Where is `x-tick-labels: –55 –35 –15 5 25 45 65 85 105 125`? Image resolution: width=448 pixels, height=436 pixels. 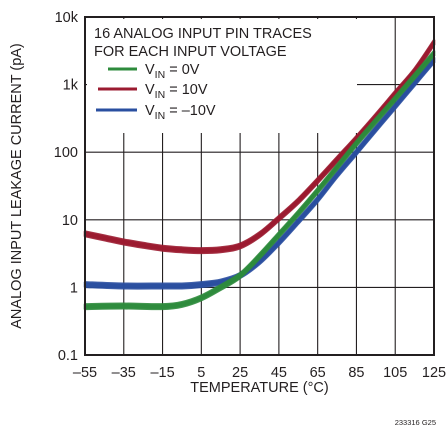 x-tick-labels: –55 –35 –15 5 25 45 65 85 105 125 is located at coordinates (259, 373).